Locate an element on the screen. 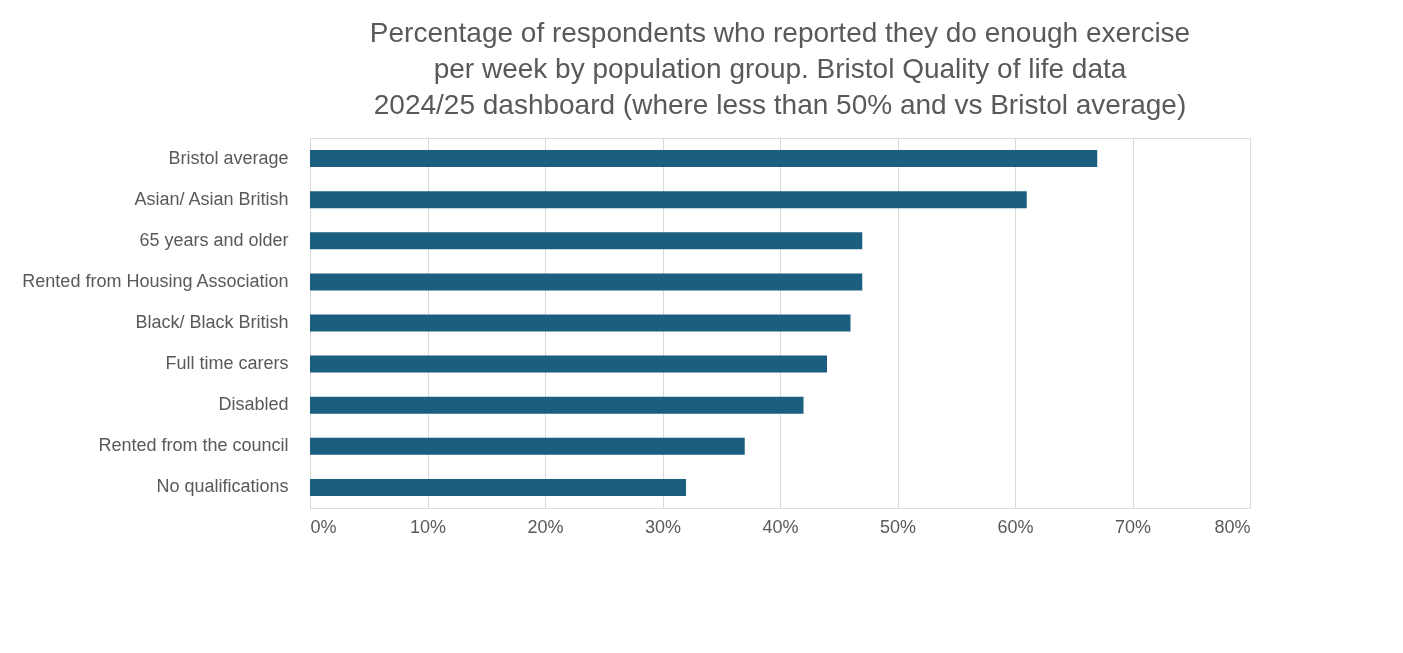  x-tick-label: 30% is located at coordinates (663, 526).